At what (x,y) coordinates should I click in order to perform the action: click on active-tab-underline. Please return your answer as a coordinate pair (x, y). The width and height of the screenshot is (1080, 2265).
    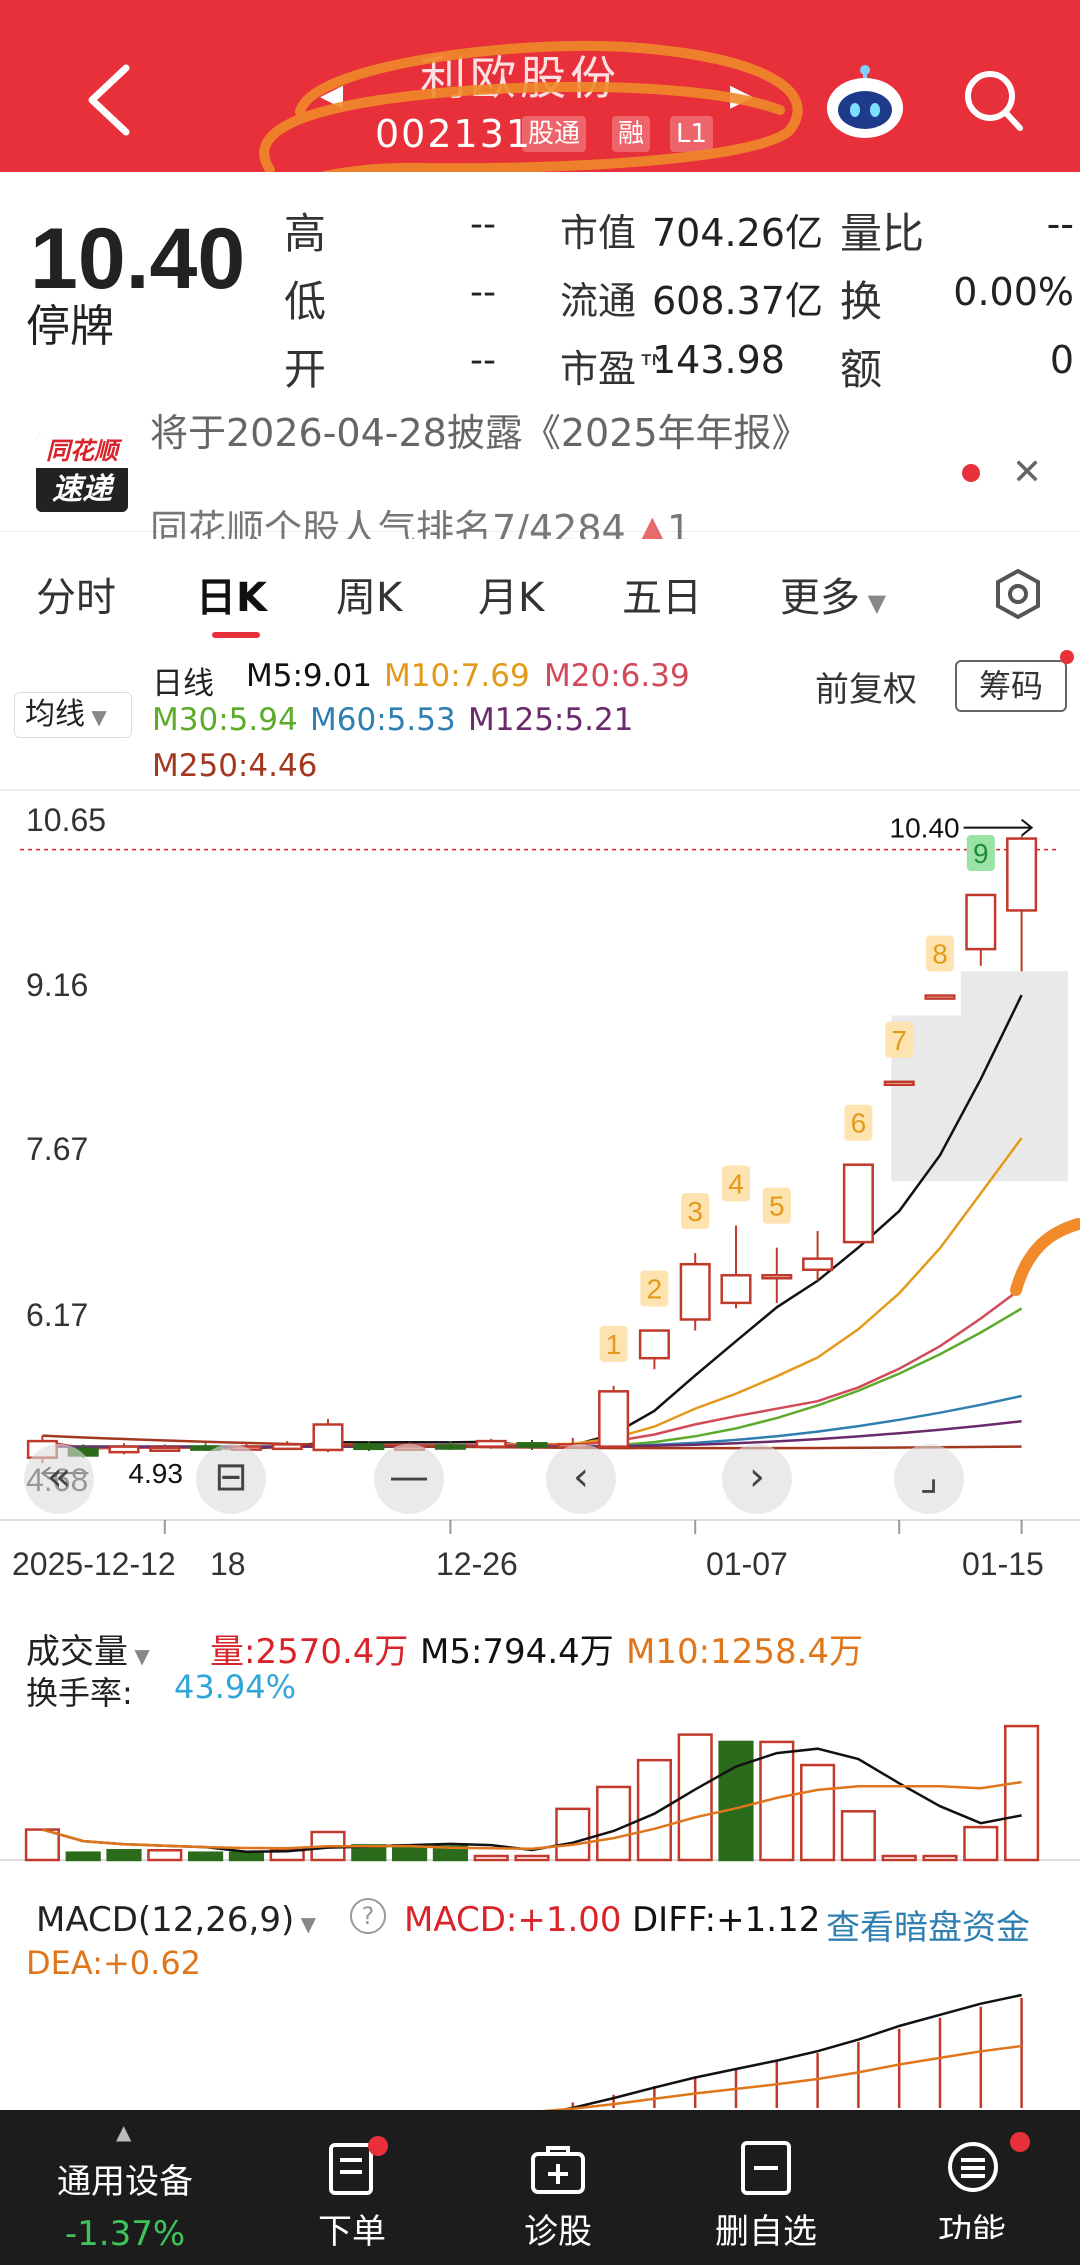
    Looking at the image, I should click on (236, 635).